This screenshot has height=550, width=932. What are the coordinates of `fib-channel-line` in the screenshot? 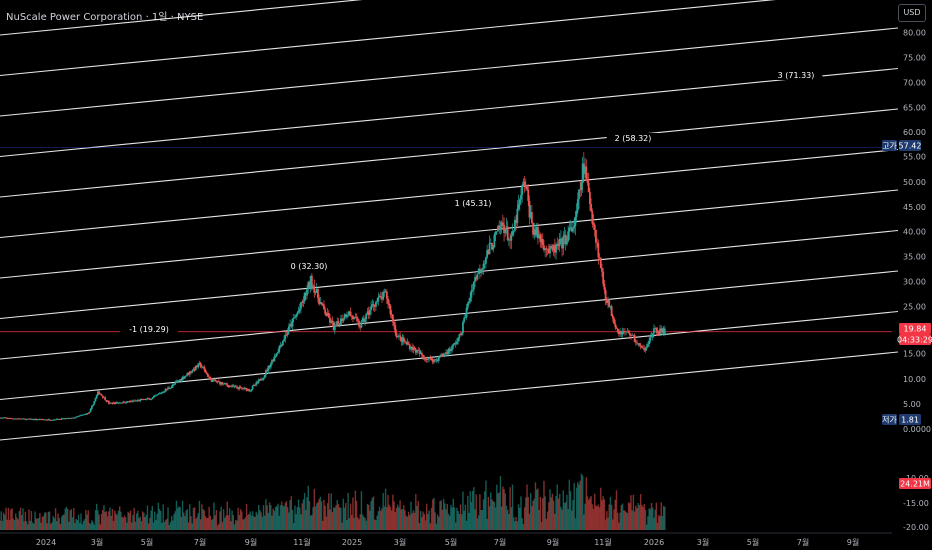 It's located at (181, 18).